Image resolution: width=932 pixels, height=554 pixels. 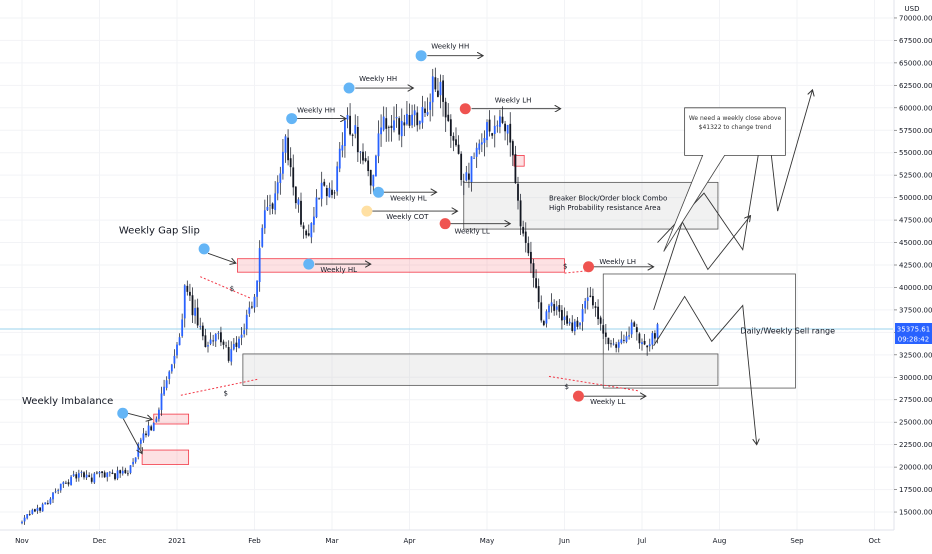 I want to click on x-tick-label: Nov, so click(x=22, y=541).